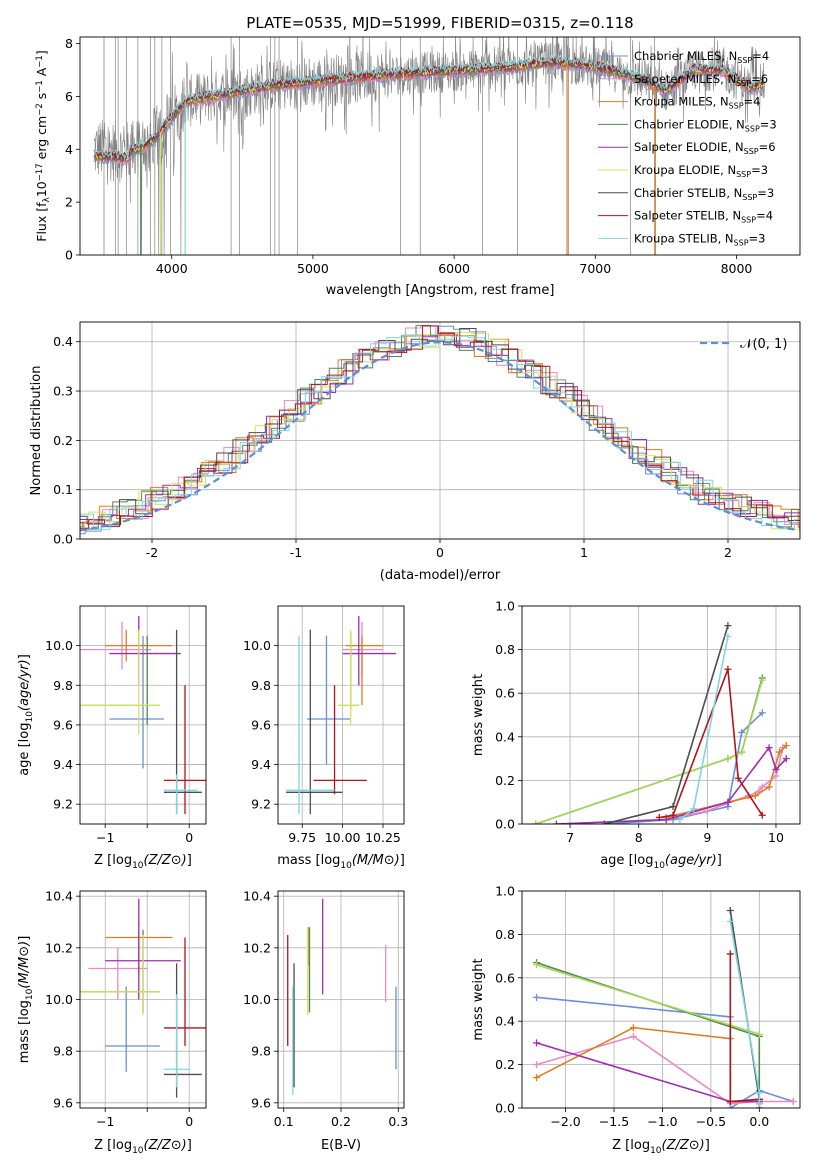 This screenshot has height=1170, width=819. What do you see at coordinates (343, 837) in the screenshot?
I see `x-tick-label: 10.00` at bounding box center [343, 837].